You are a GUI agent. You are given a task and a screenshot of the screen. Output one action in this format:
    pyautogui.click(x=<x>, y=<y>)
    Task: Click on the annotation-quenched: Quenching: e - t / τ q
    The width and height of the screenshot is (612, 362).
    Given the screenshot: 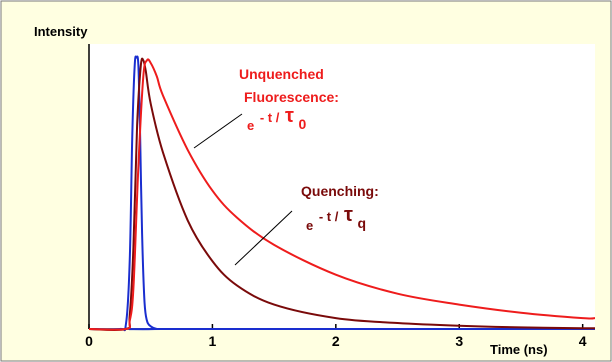 What is the action you would take?
    pyautogui.click(x=306, y=224)
    